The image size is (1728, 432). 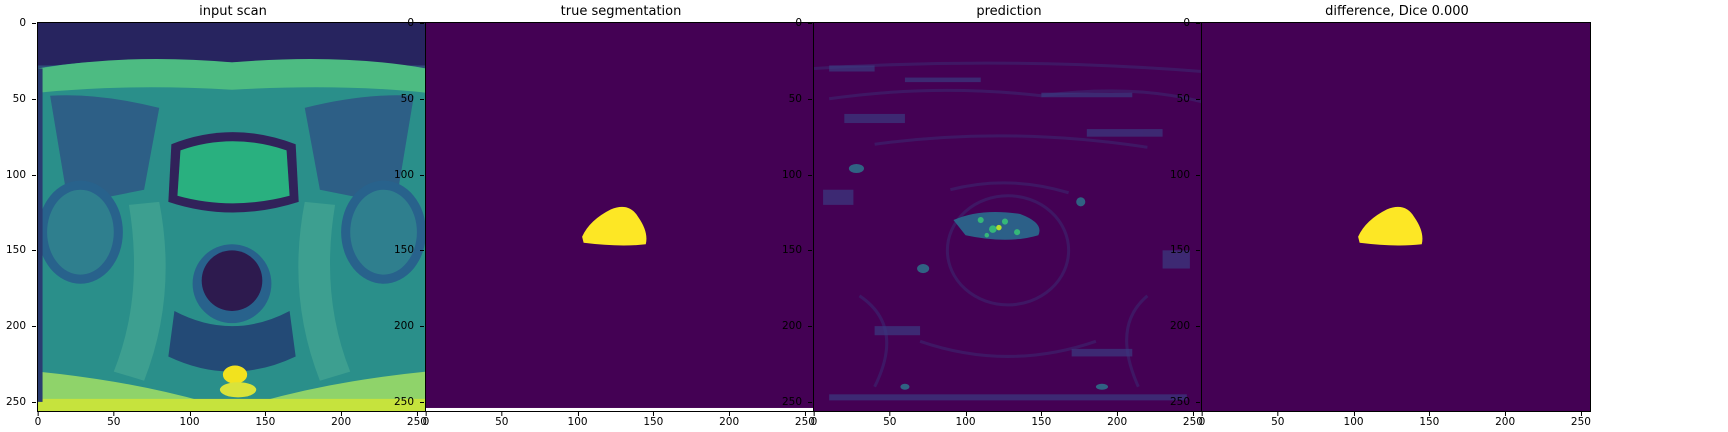 What do you see at coordinates (1397, 11) in the screenshot?
I see `panel-title: difference, Dice 0.000` at bounding box center [1397, 11].